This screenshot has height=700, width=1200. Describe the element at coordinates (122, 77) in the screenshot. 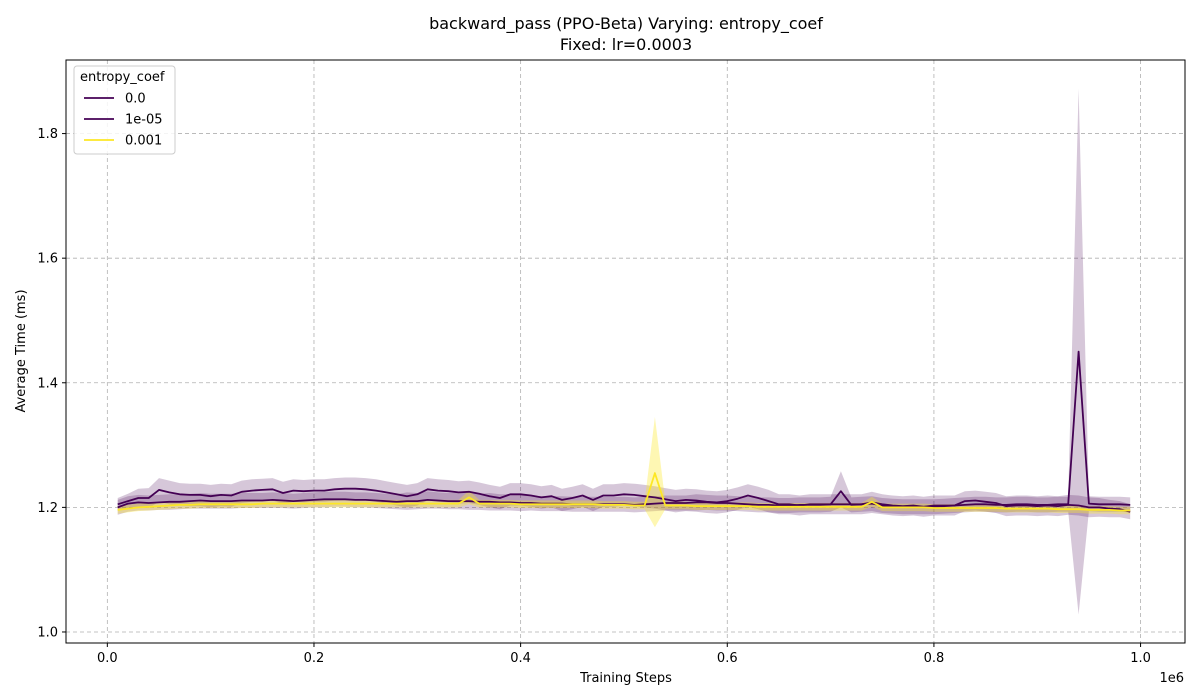

I see `legend-title: entropy_coef` at that location.